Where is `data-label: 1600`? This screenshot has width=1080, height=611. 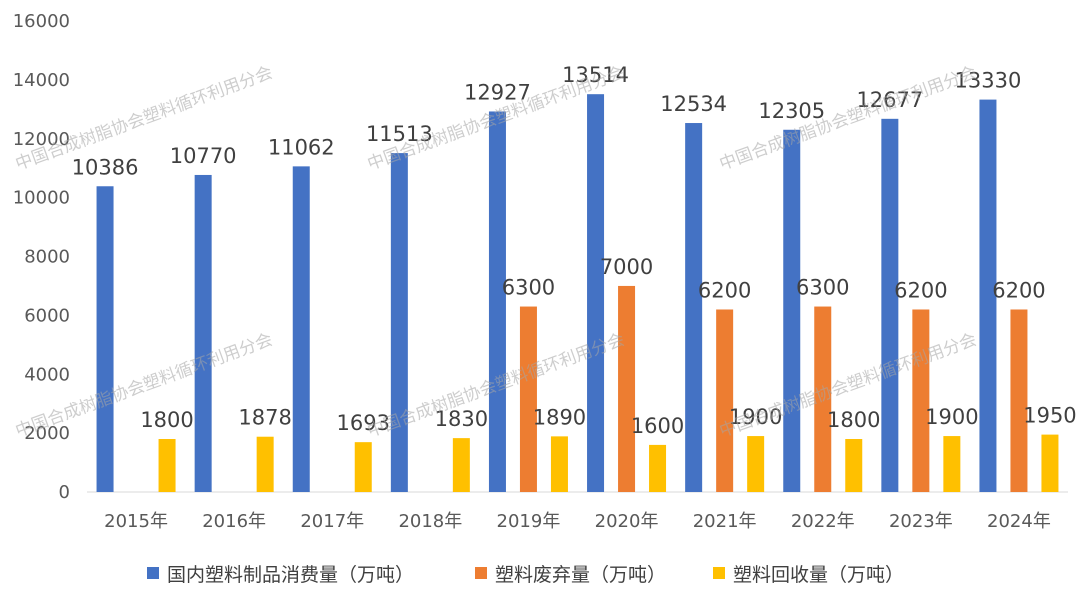 data-label: 1600 is located at coordinates (657, 426).